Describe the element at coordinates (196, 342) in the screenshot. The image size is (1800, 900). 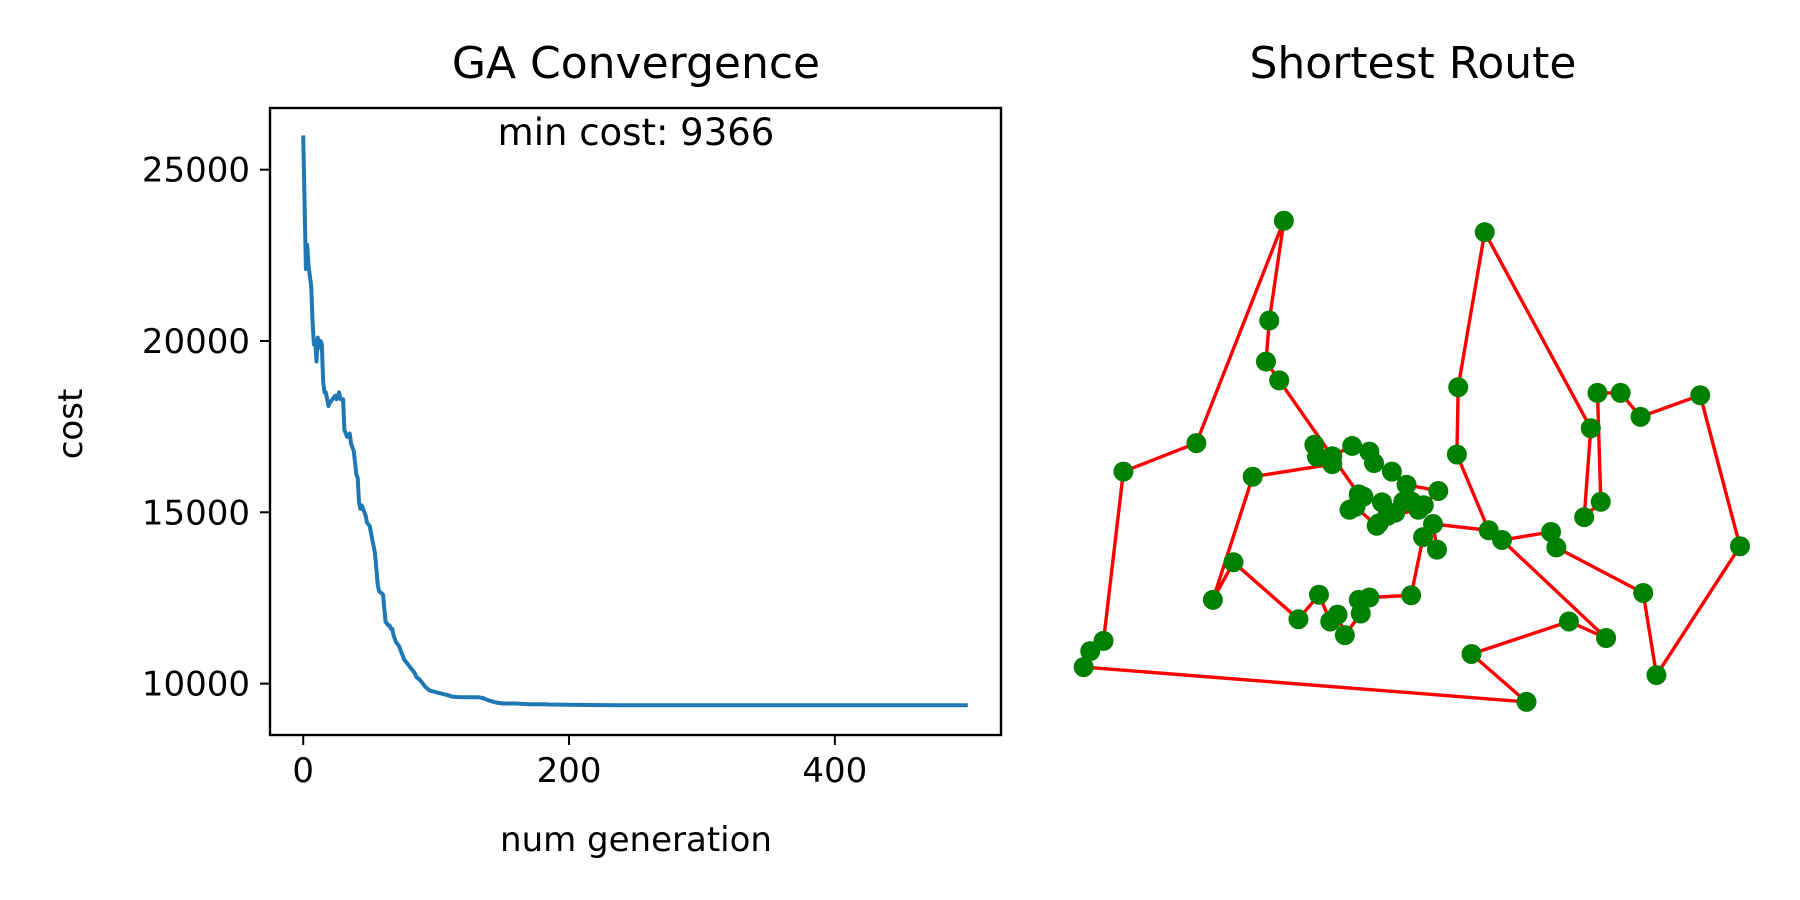
I see `y-tick-label: 20000` at that location.